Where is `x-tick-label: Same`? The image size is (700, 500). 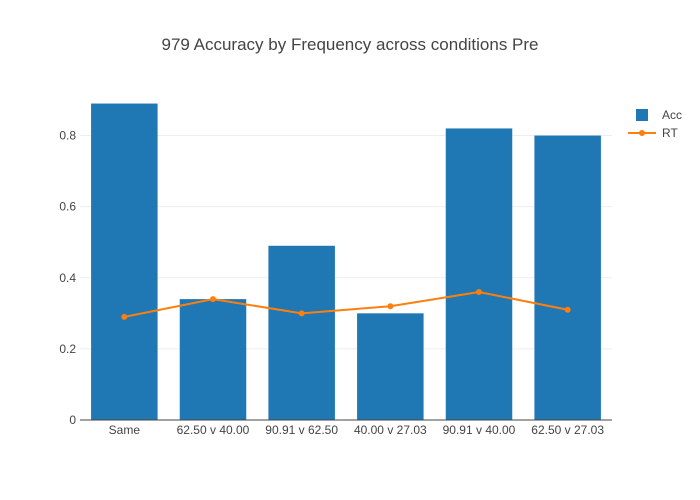 x-tick-label: Same is located at coordinates (125, 430).